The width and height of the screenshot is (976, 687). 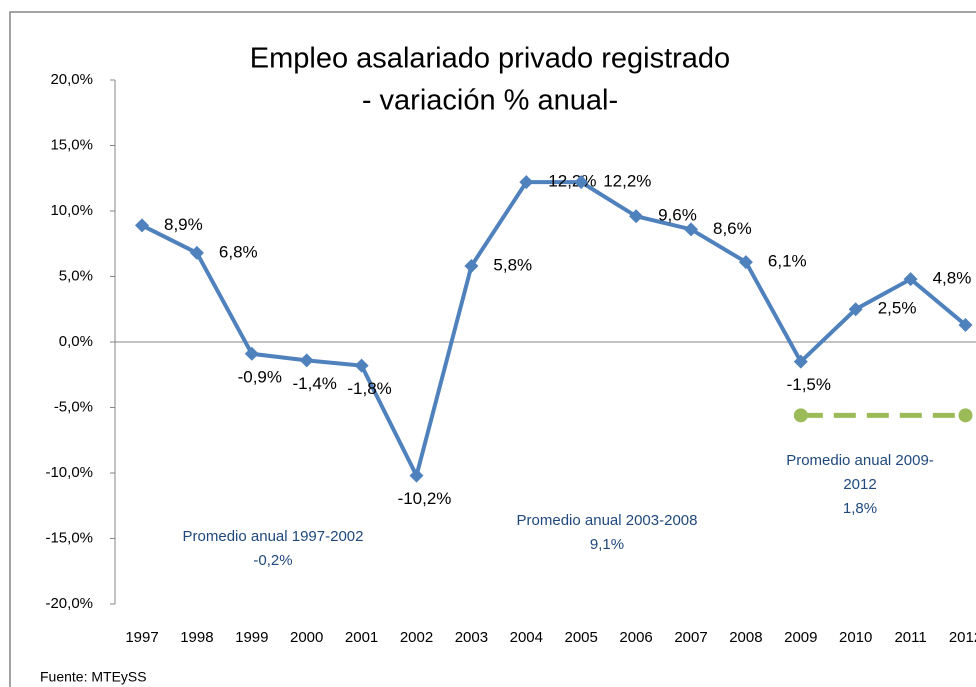 What do you see at coordinates (76, 275) in the screenshot?
I see `y-tick-label: 5,0%` at bounding box center [76, 275].